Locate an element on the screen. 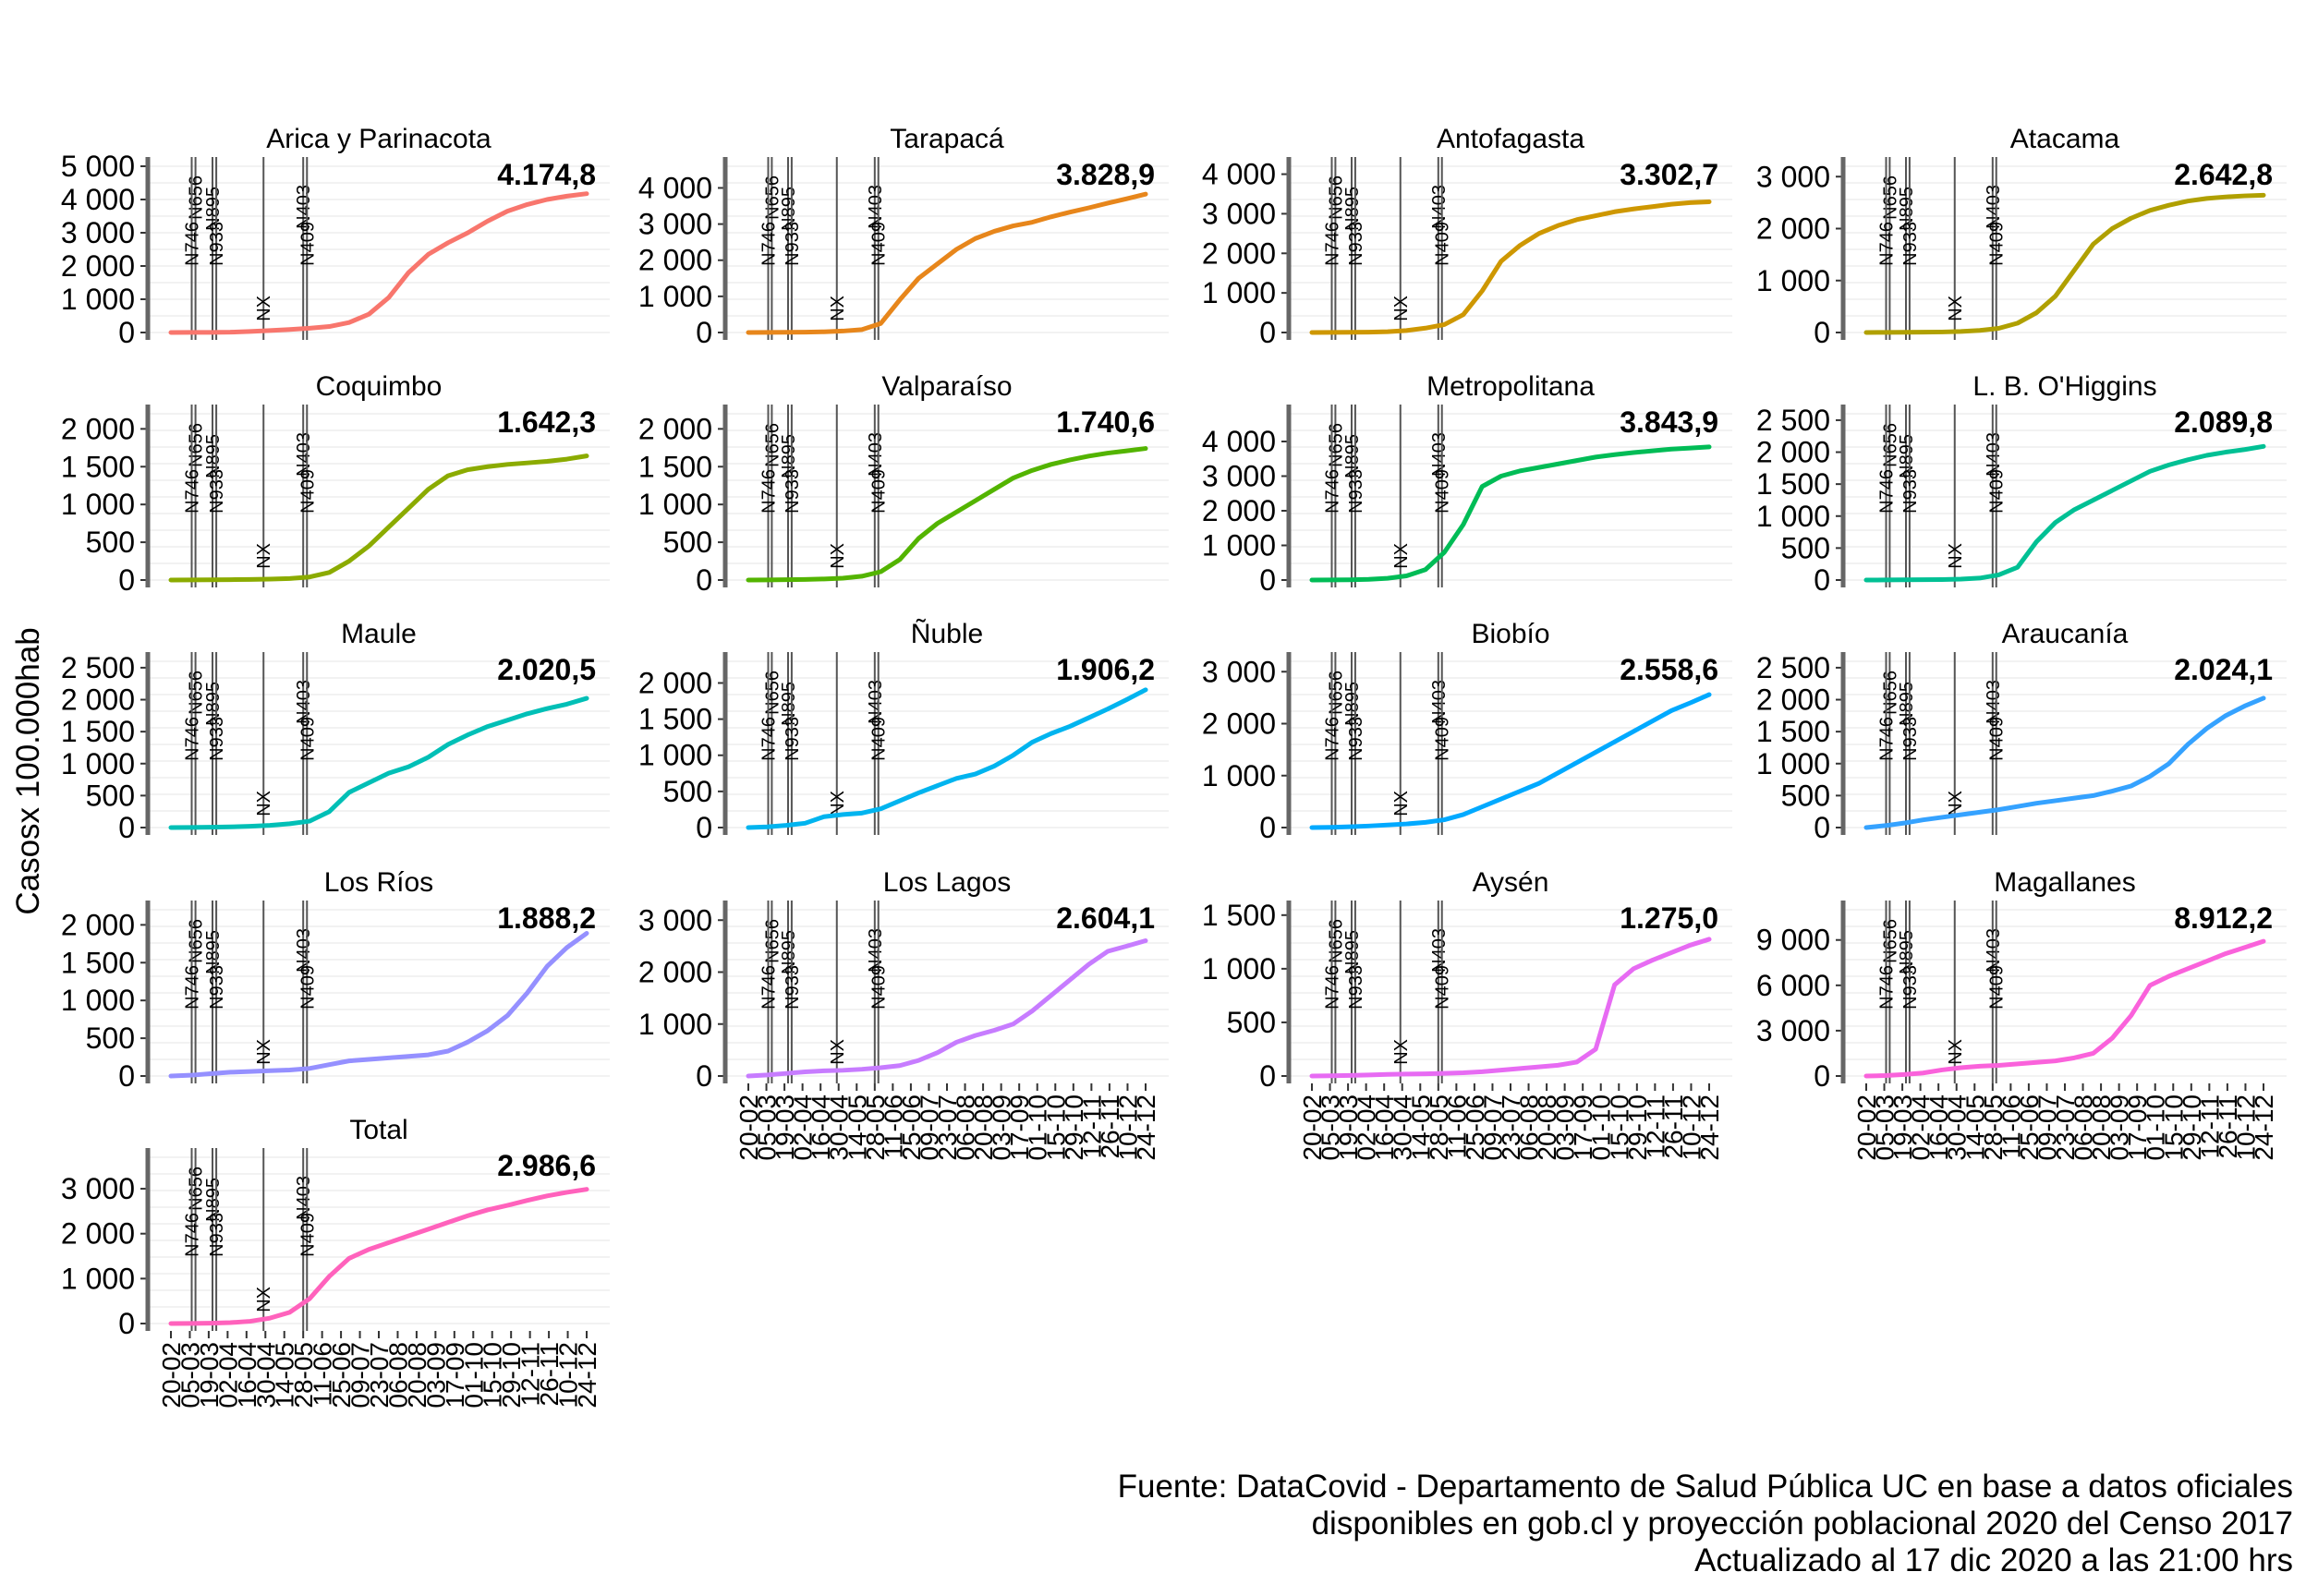 This screenshot has height=1596, width=2306. x-tick-label: 14-05 is located at coordinates (857, 1127).